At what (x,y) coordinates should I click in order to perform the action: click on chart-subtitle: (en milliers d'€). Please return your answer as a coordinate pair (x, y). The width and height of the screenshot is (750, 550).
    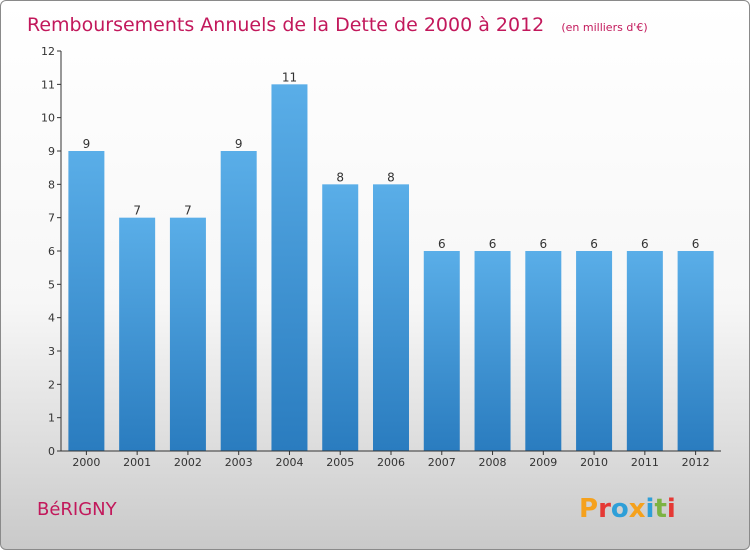
    Looking at the image, I should click on (604, 27).